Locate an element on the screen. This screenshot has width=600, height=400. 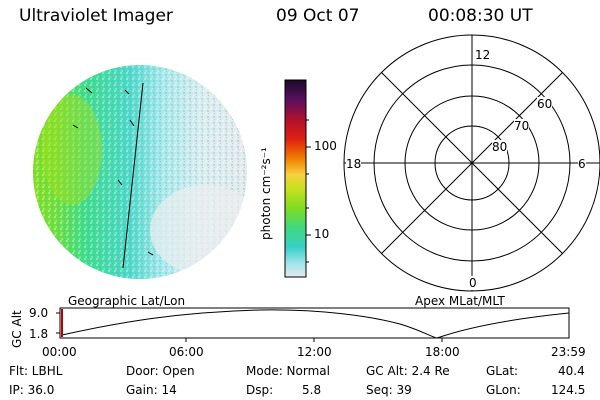
altitude-ytick-min: 1.8 is located at coordinates (39, 334).